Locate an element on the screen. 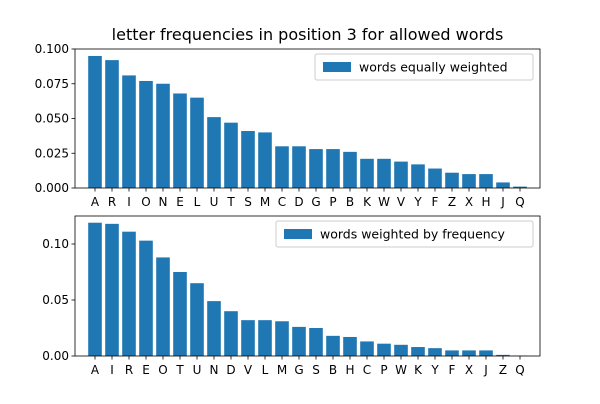  bar-K is located at coordinates (367, 173).